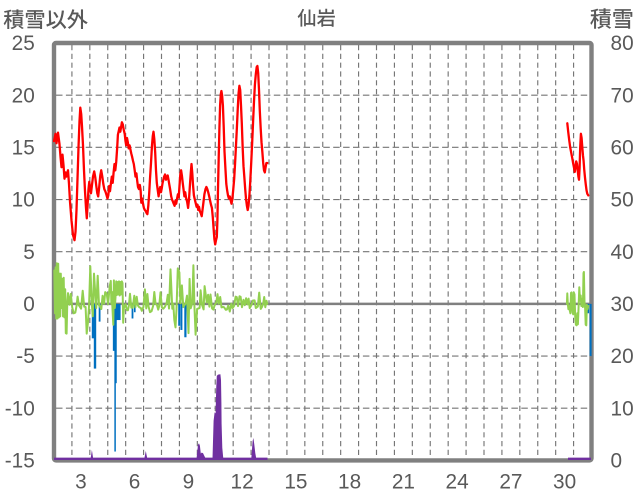 The height and width of the screenshot is (501, 636). What do you see at coordinates (242, 481) in the screenshot?
I see `svg-text: 12` at bounding box center [242, 481].